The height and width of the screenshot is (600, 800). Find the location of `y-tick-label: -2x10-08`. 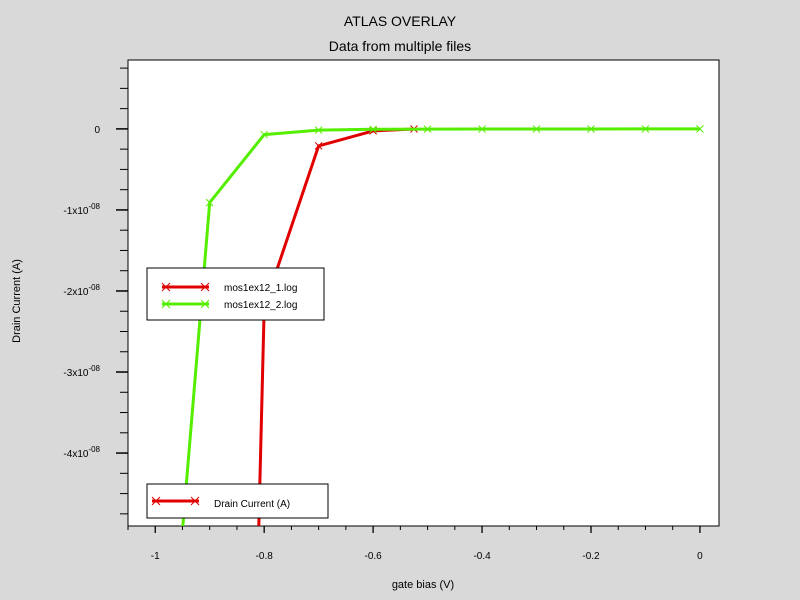

y-tick-label: -2x10-08 is located at coordinates (81, 290).